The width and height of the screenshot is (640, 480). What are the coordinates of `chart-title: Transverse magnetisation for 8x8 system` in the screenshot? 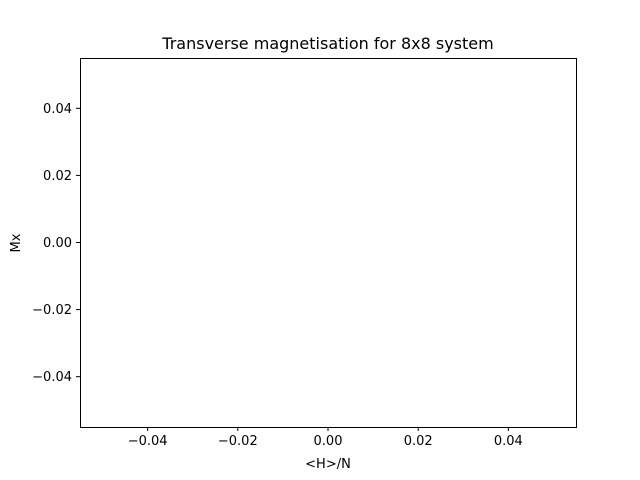 It's located at (327, 43).